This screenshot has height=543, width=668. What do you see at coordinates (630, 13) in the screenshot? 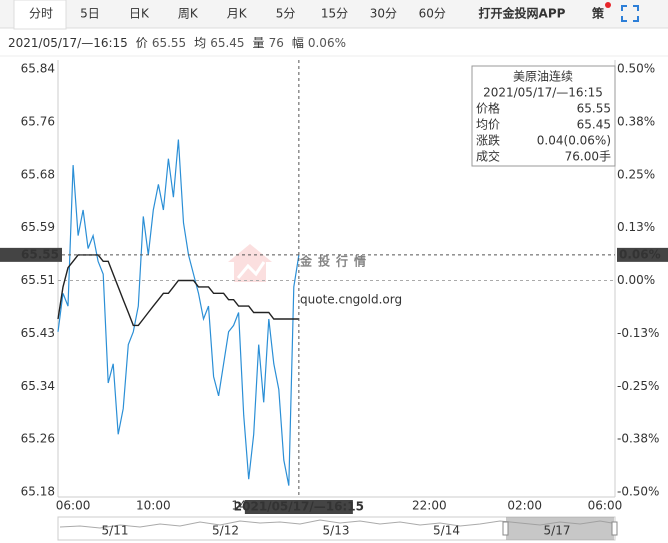
I see `fullscreen-icon` at bounding box center [630, 13].